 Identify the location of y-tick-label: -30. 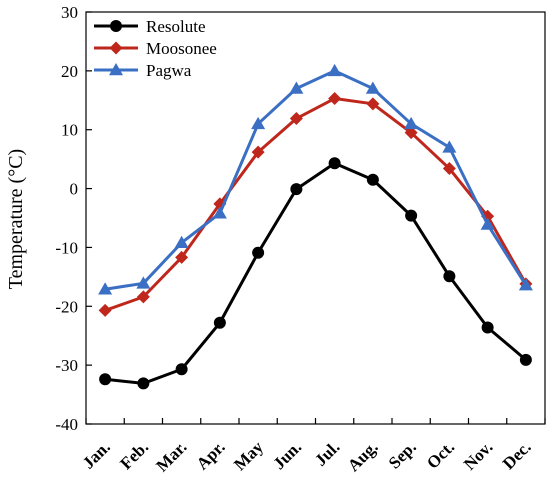
(66, 365).